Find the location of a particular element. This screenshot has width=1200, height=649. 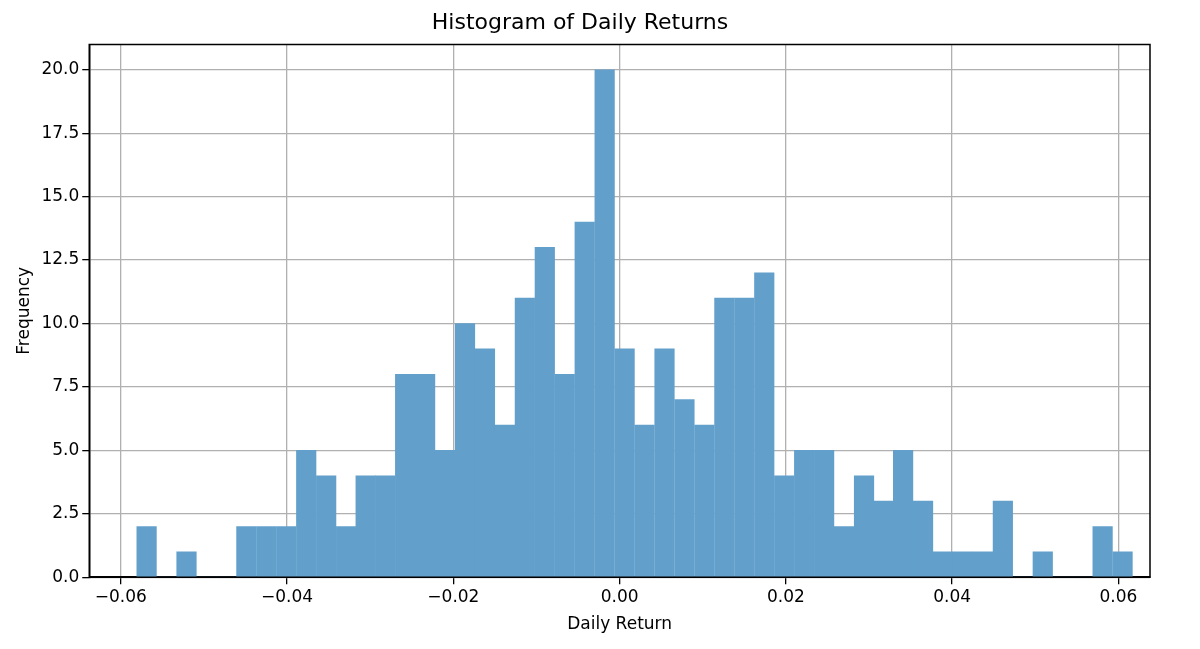

x-tick-label: 0.00 is located at coordinates (619, 595).